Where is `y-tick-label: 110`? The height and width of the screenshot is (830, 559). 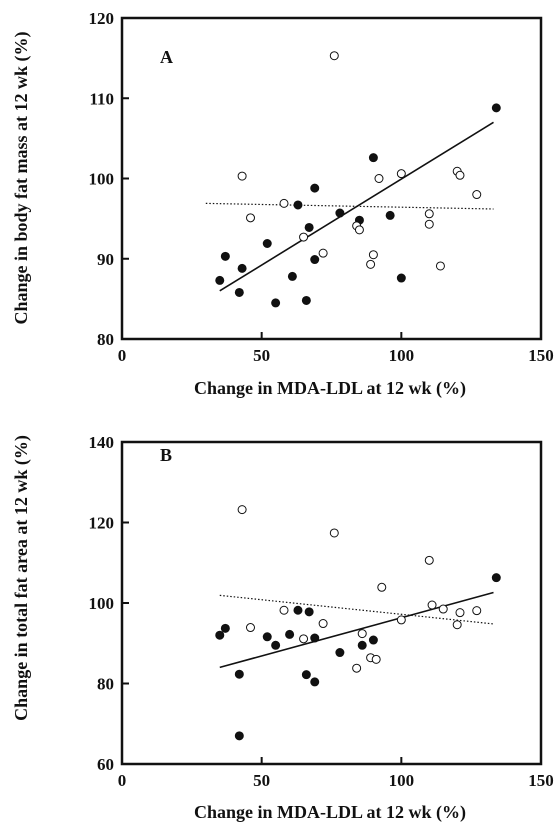 y-tick-label: 110 is located at coordinates (101, 98).